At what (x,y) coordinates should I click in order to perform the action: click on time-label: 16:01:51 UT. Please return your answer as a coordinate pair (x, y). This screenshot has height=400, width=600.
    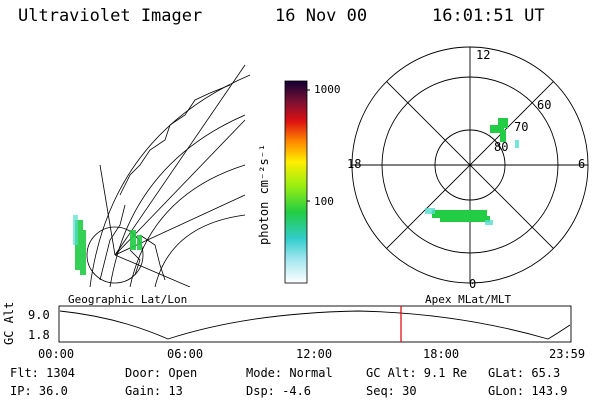
    Looking at the image, I should click on (488, 16).